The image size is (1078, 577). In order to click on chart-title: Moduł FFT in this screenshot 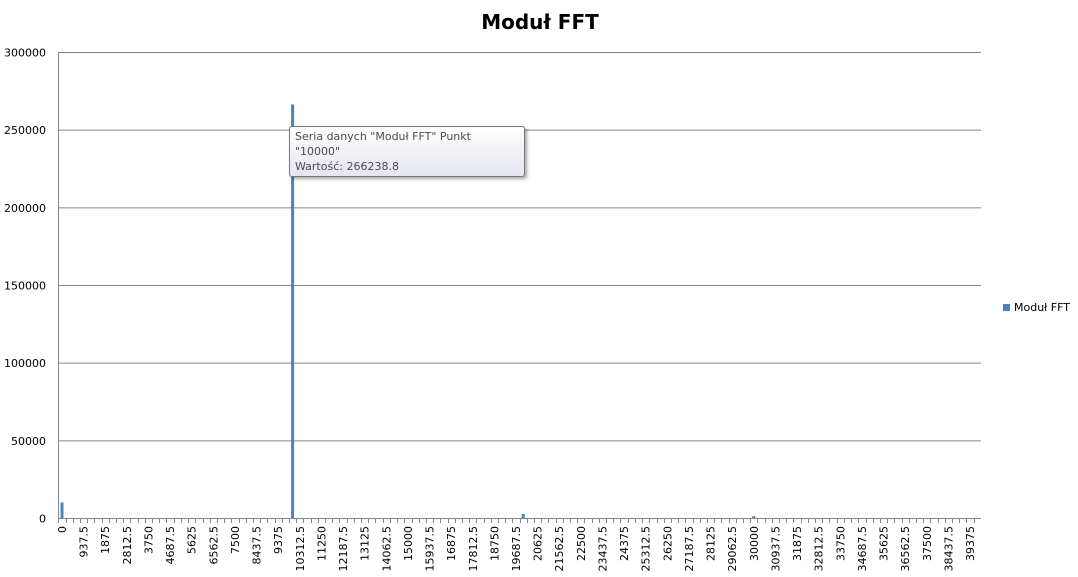, I will do `click(540, 22)`.